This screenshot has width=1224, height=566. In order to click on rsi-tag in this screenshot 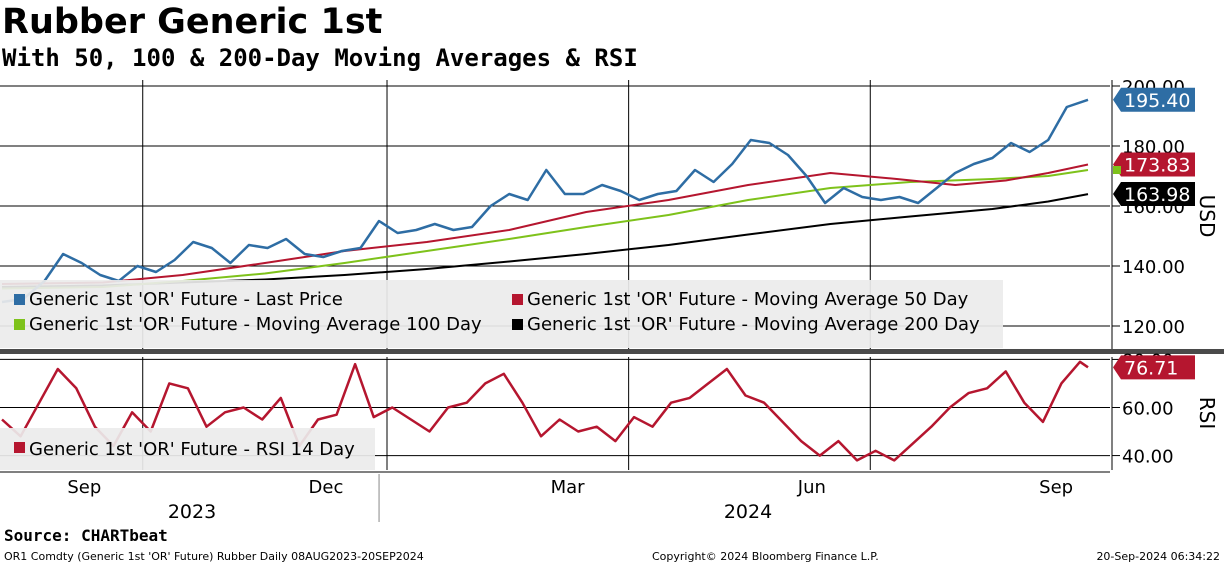, I will do `click(1154, 367)`.